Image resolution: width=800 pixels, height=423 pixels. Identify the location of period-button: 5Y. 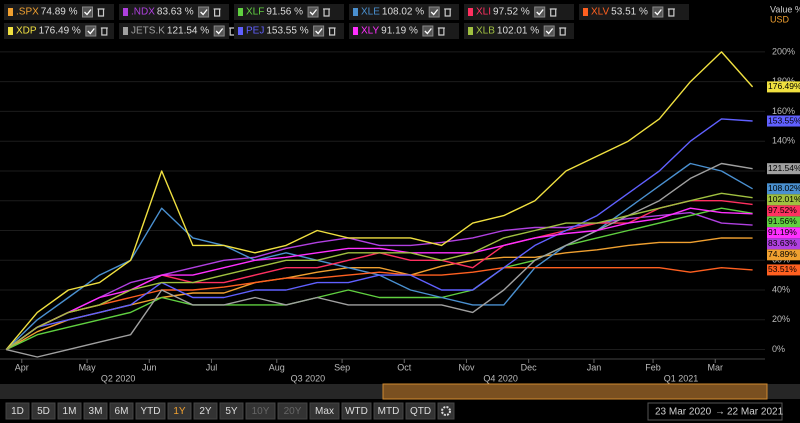
(231, 411).